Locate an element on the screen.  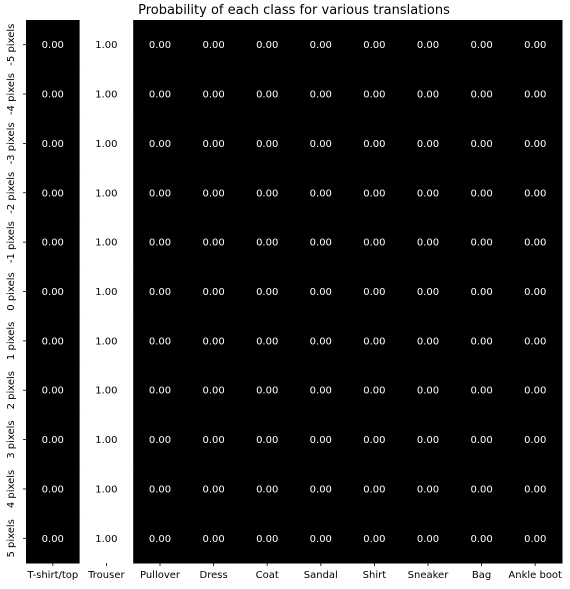
cell-value-label-r9-c4: 0.00 is located at coordinates (267, 489).